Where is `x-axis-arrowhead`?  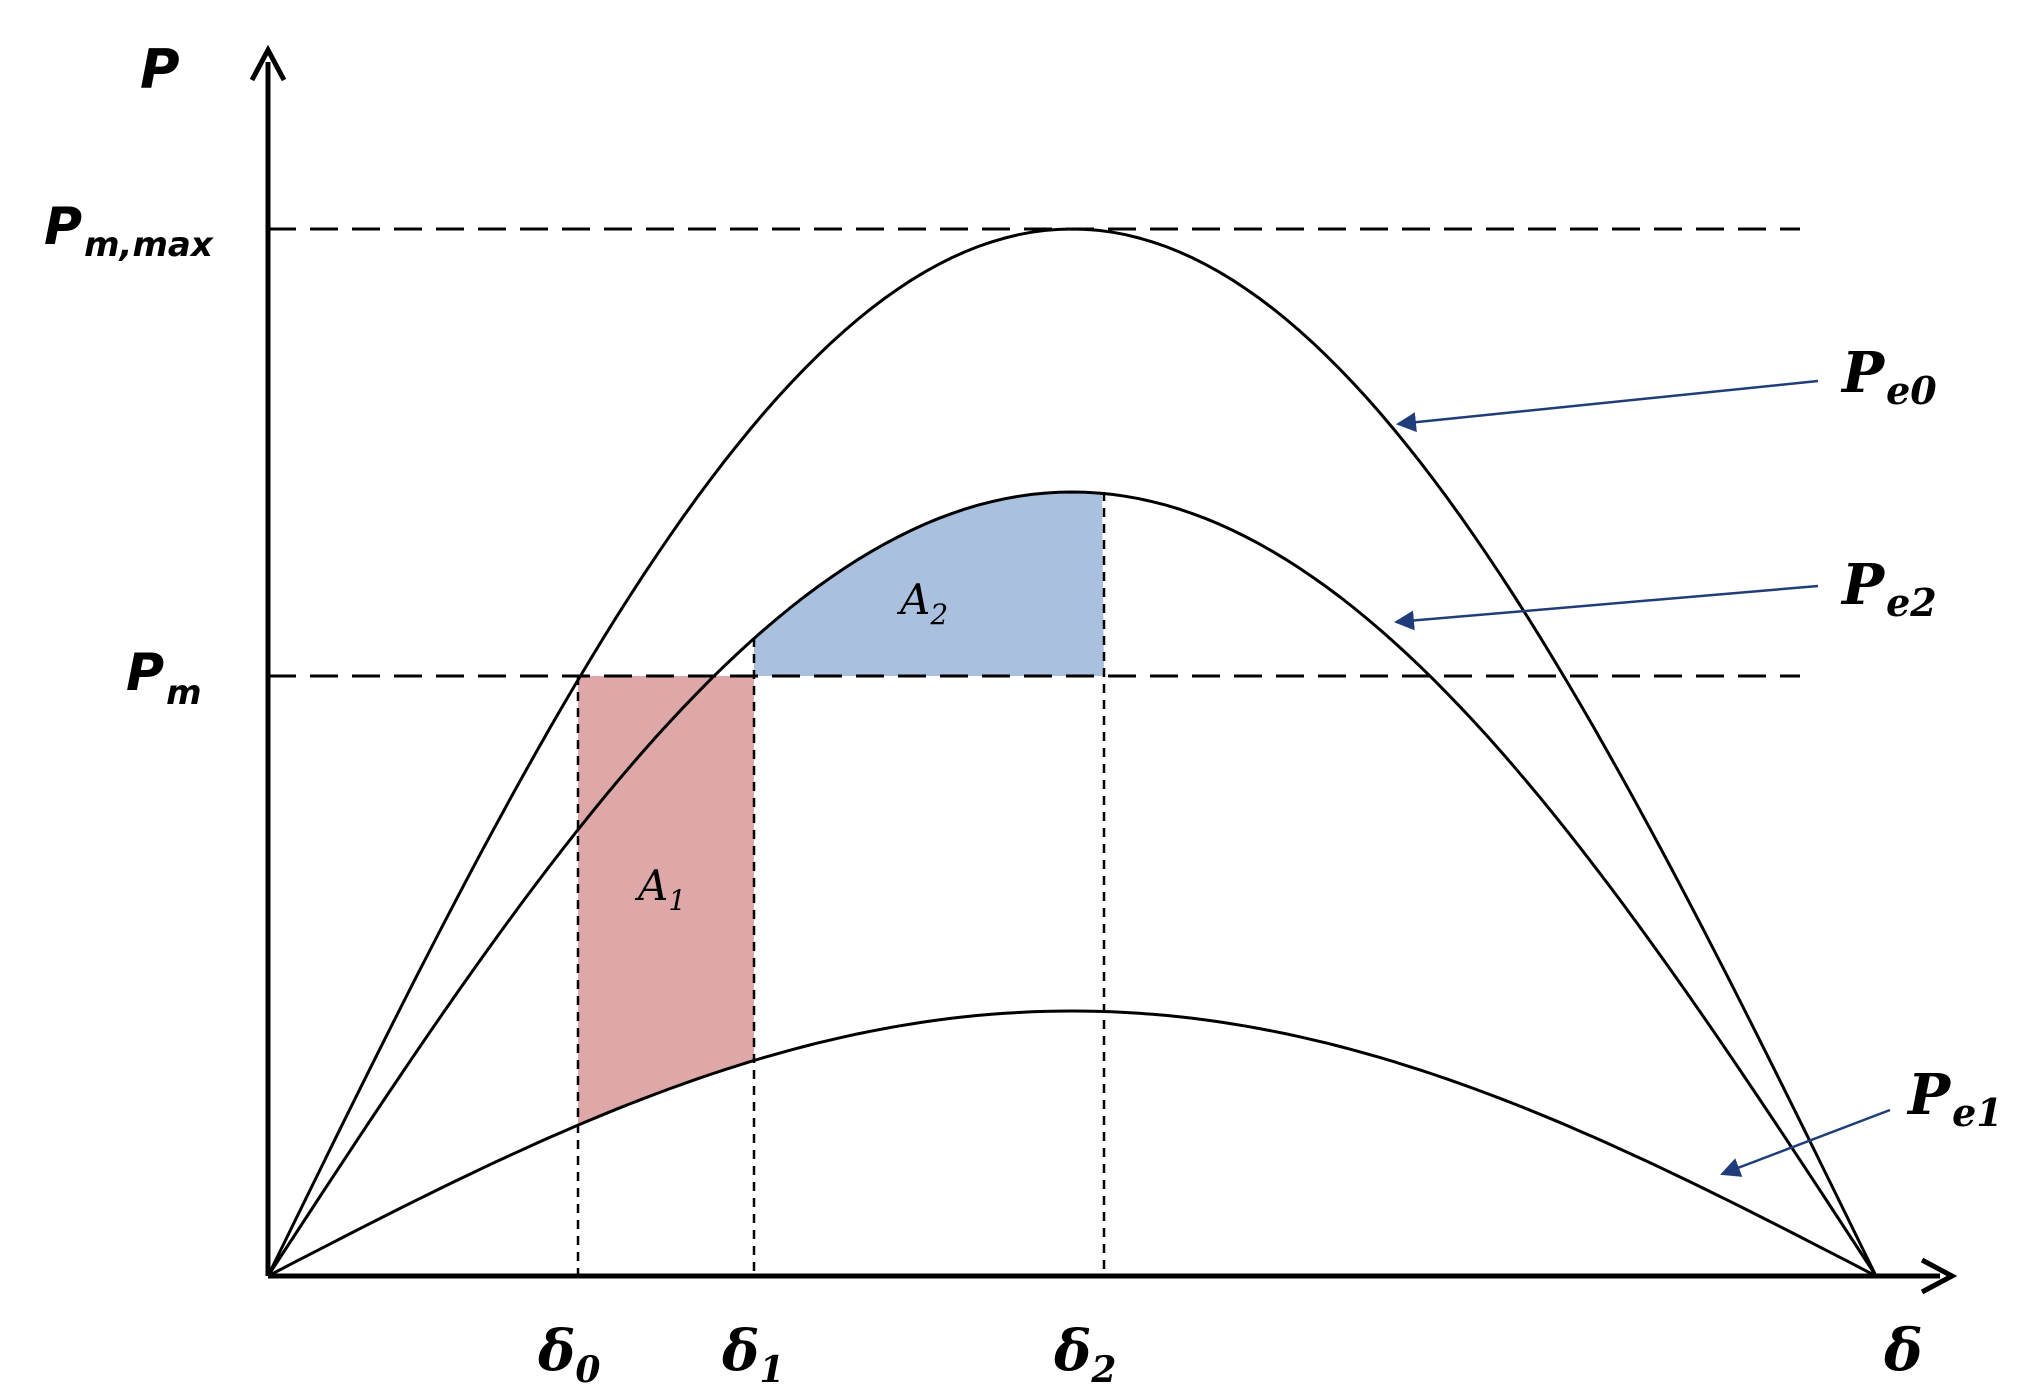 x-axis-arrowhead is located at coordinates (1939, 1276).